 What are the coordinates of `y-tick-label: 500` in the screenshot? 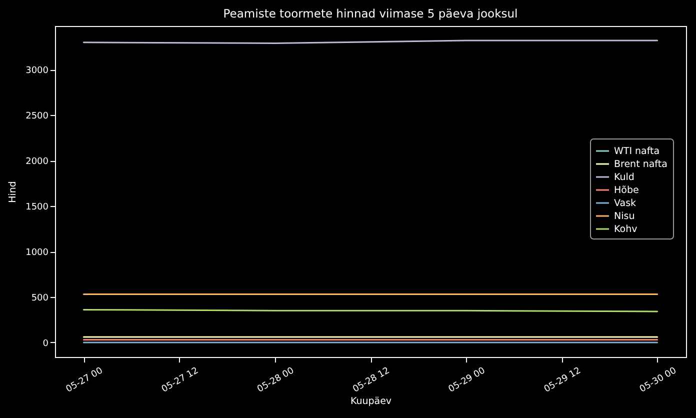 It's located at (40, 298).